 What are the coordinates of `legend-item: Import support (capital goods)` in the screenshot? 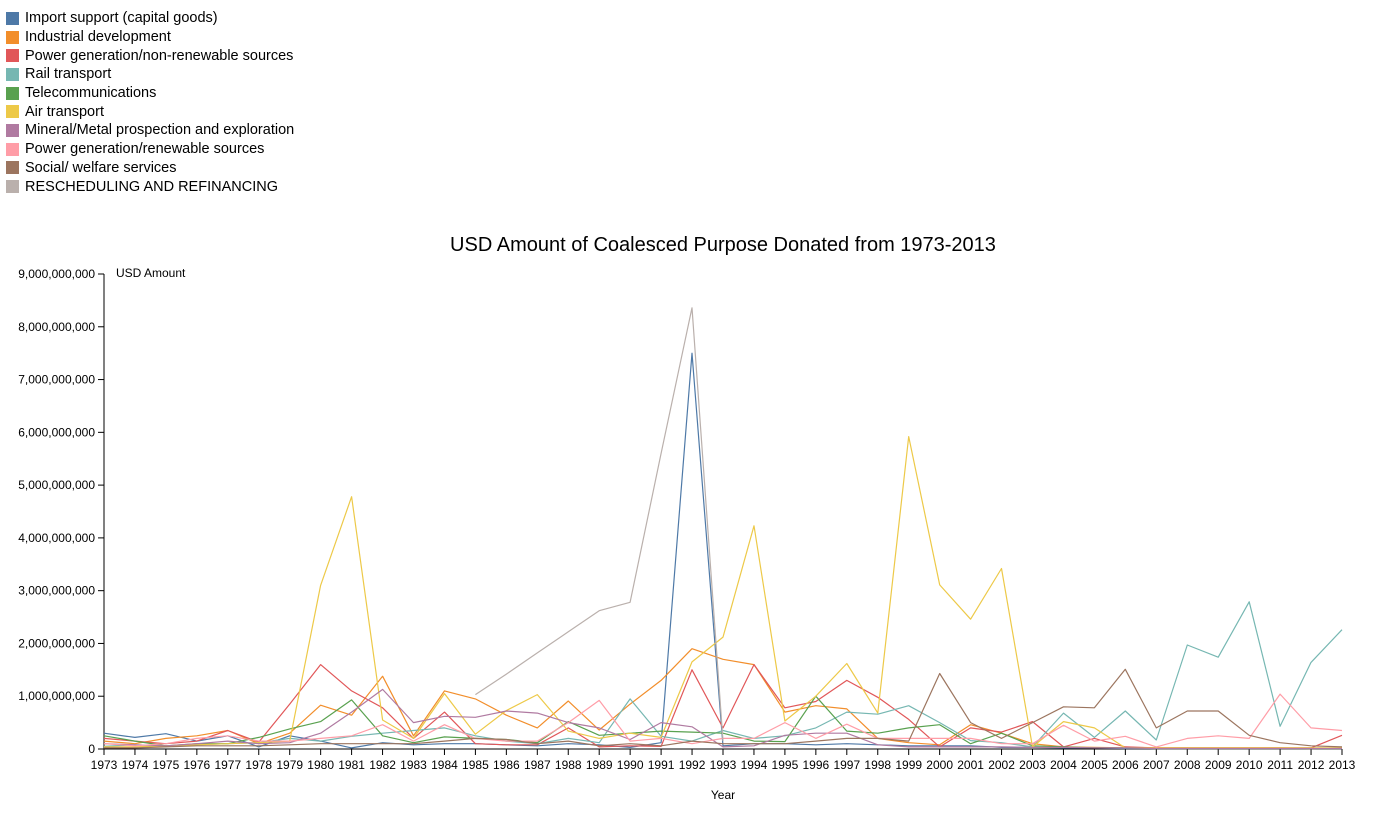 It's located at (150, 18).